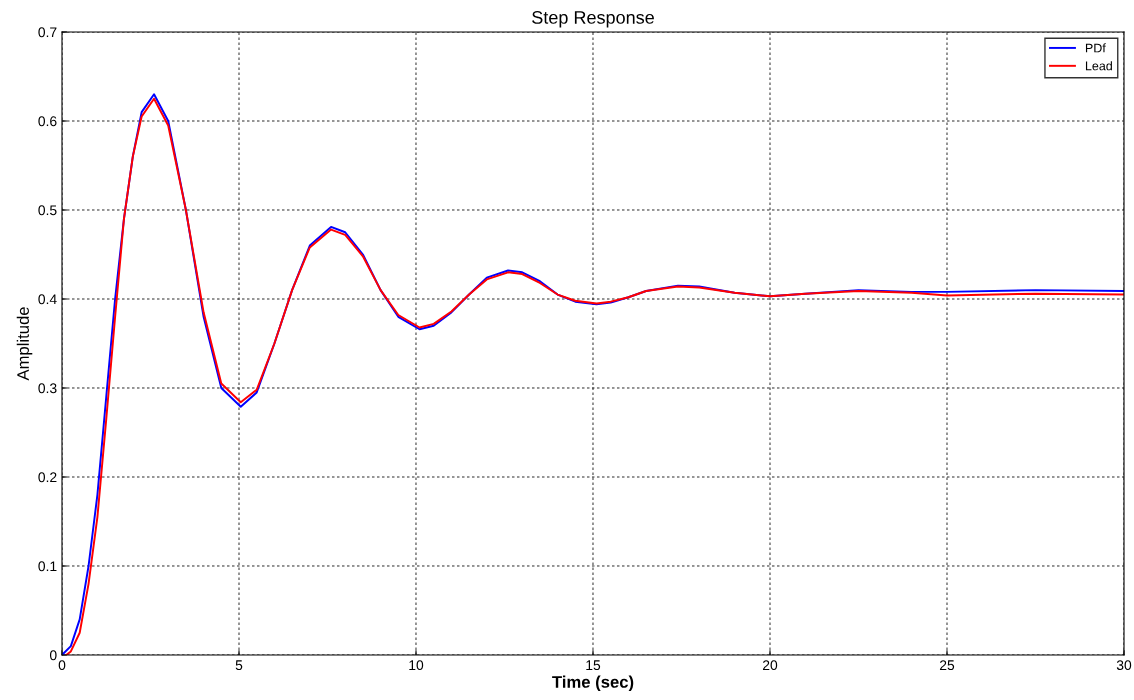  I want to click on y-tick-label: 0.2, so click(47, 477).